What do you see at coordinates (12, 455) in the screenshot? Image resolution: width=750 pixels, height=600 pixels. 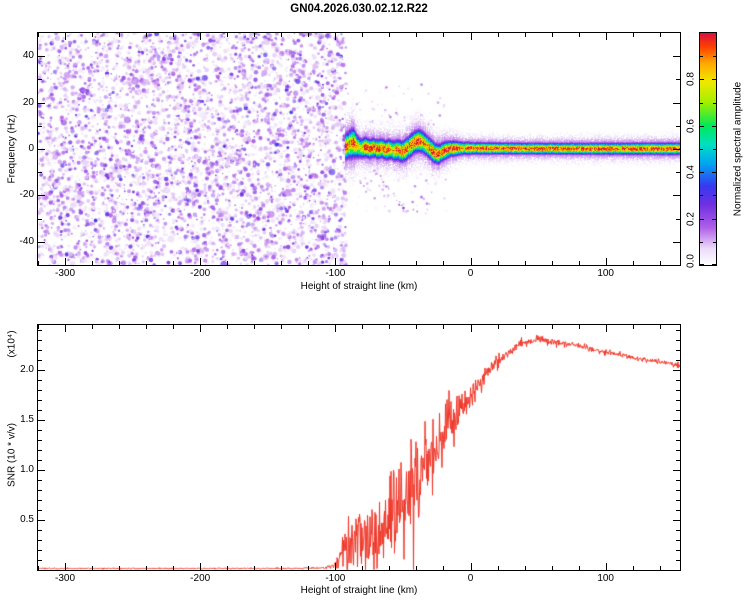 I see `bottom-y-axis-label: SNR (10 * v/v)` at bounding box center [12, 455].